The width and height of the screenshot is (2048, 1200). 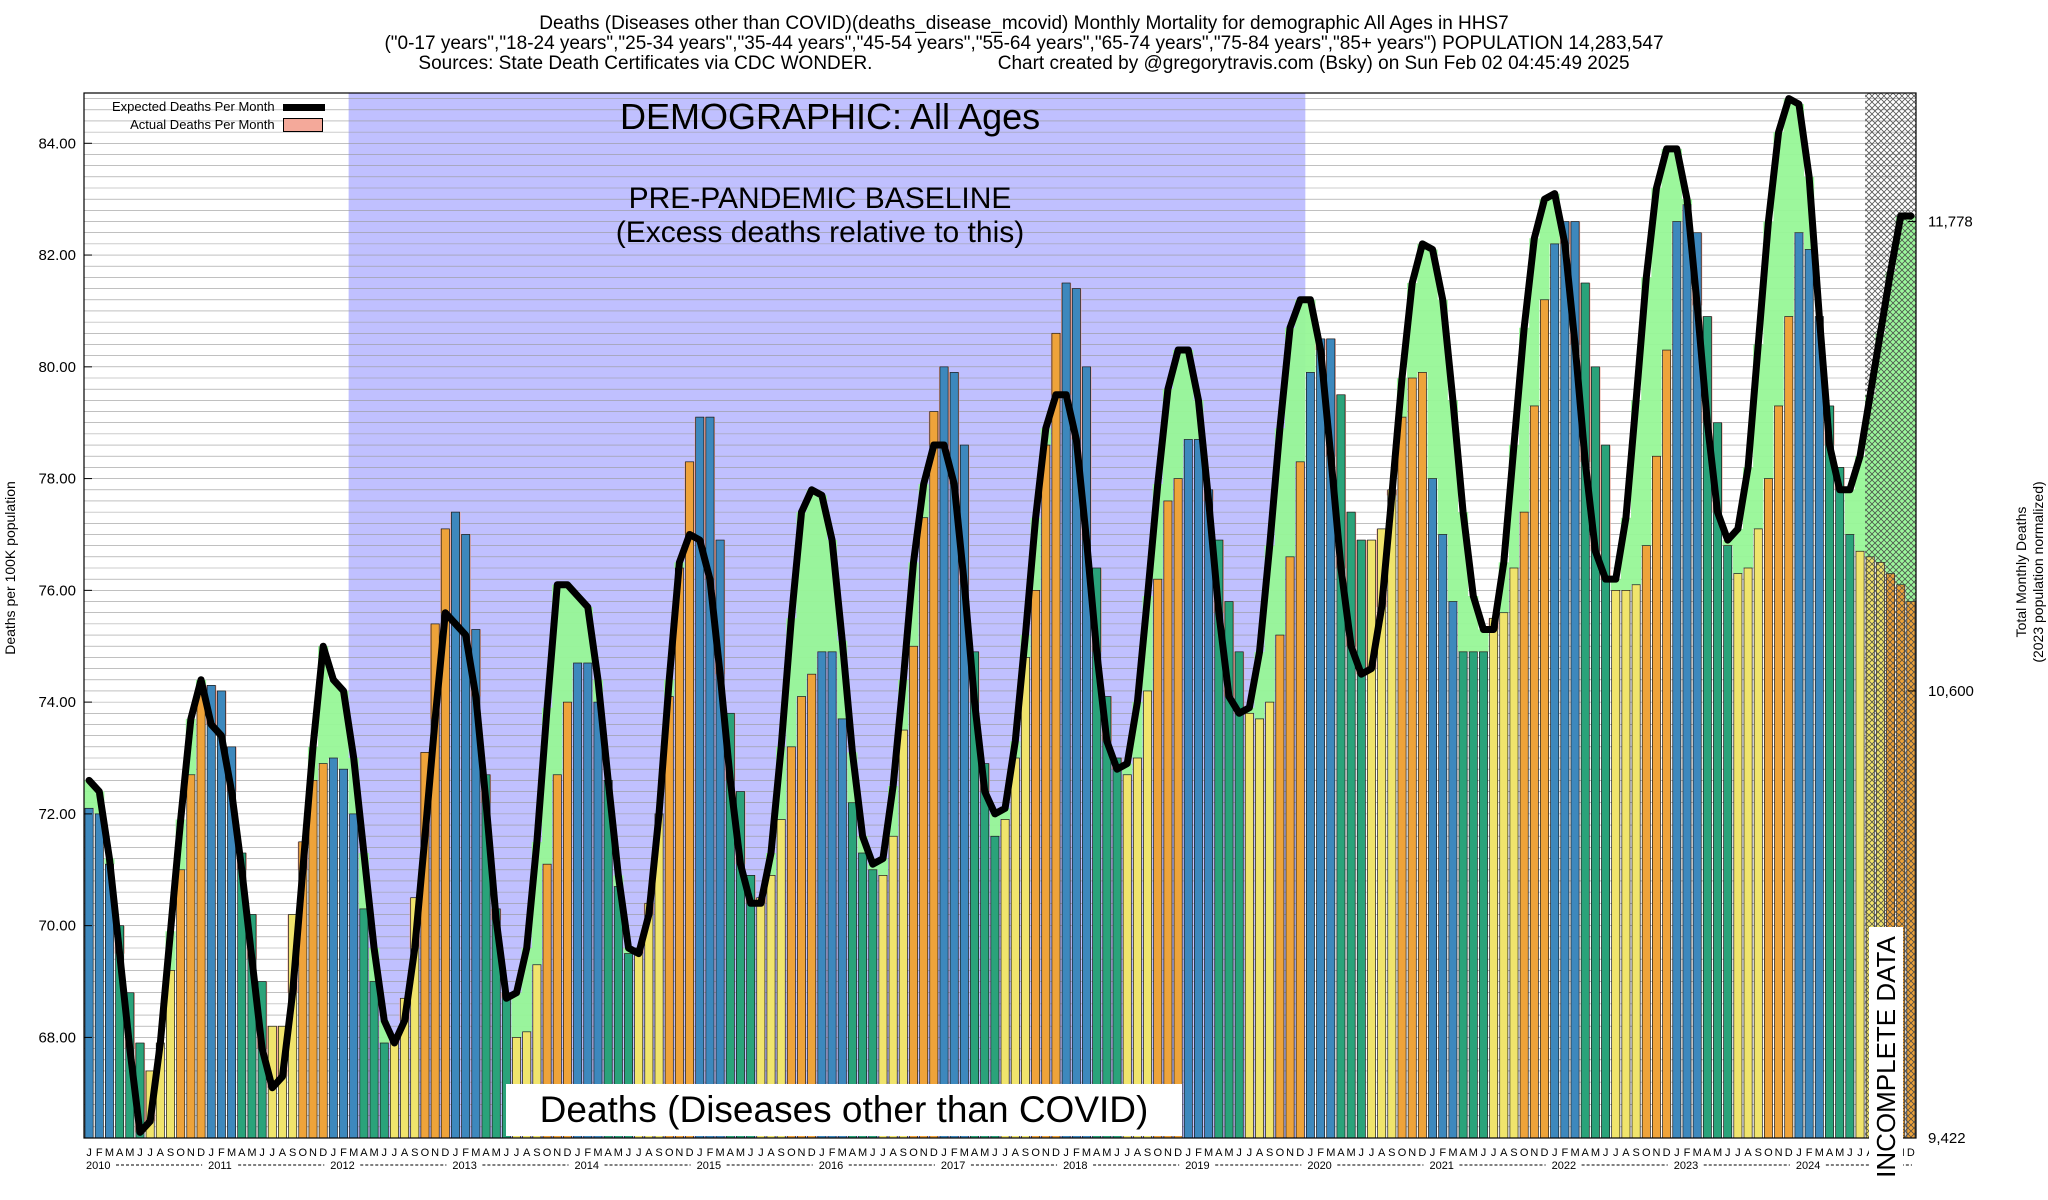 I want to click on y-tick-label: 74.00, so click(x=57, y=702).